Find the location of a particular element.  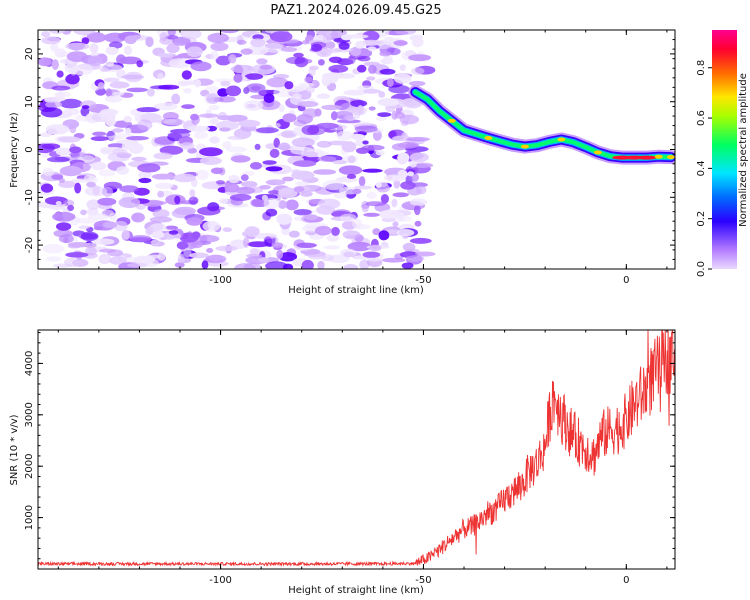

y-tick-label: 4000 is located at coordinates (29, 363).